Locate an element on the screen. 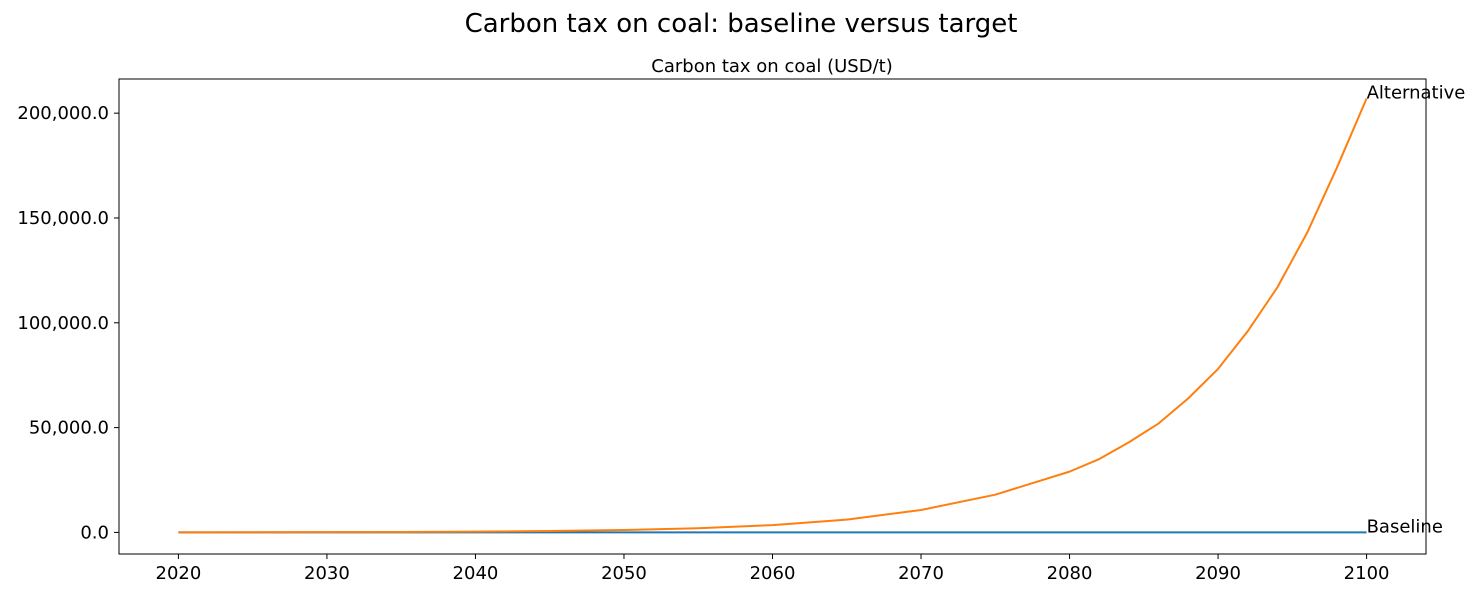 This screenshot has width=1483, height=593. x-tick-label: 2040 is located at coordinates (476, 573).